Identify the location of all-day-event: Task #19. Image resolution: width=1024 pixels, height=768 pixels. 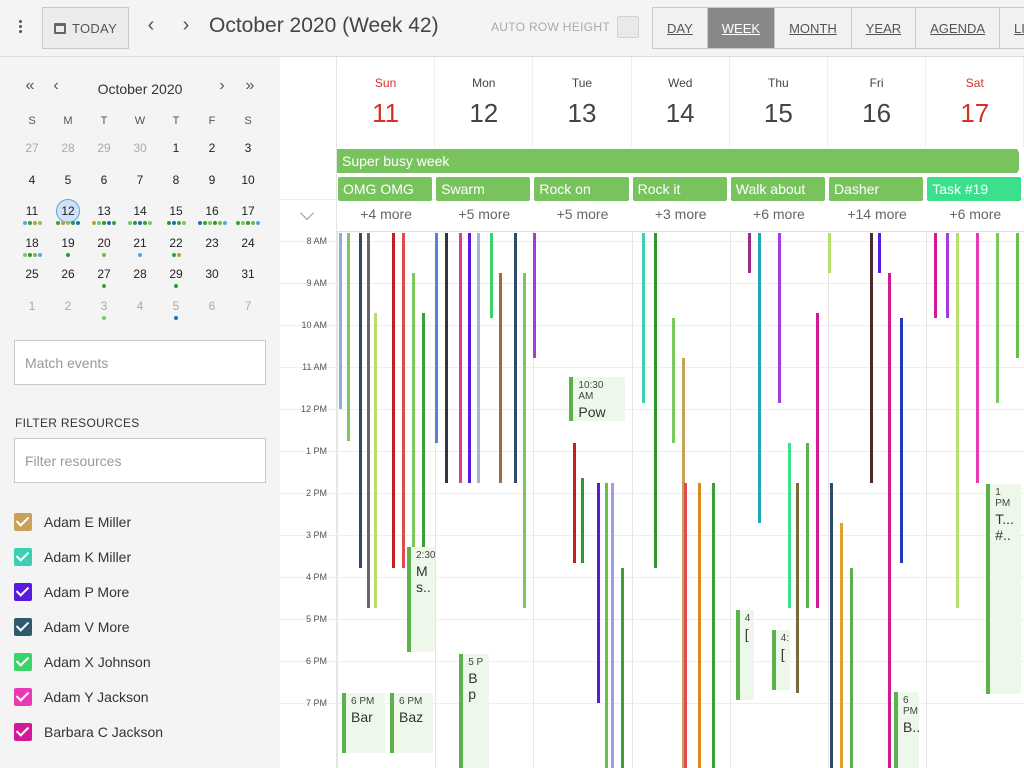
(974, 189).